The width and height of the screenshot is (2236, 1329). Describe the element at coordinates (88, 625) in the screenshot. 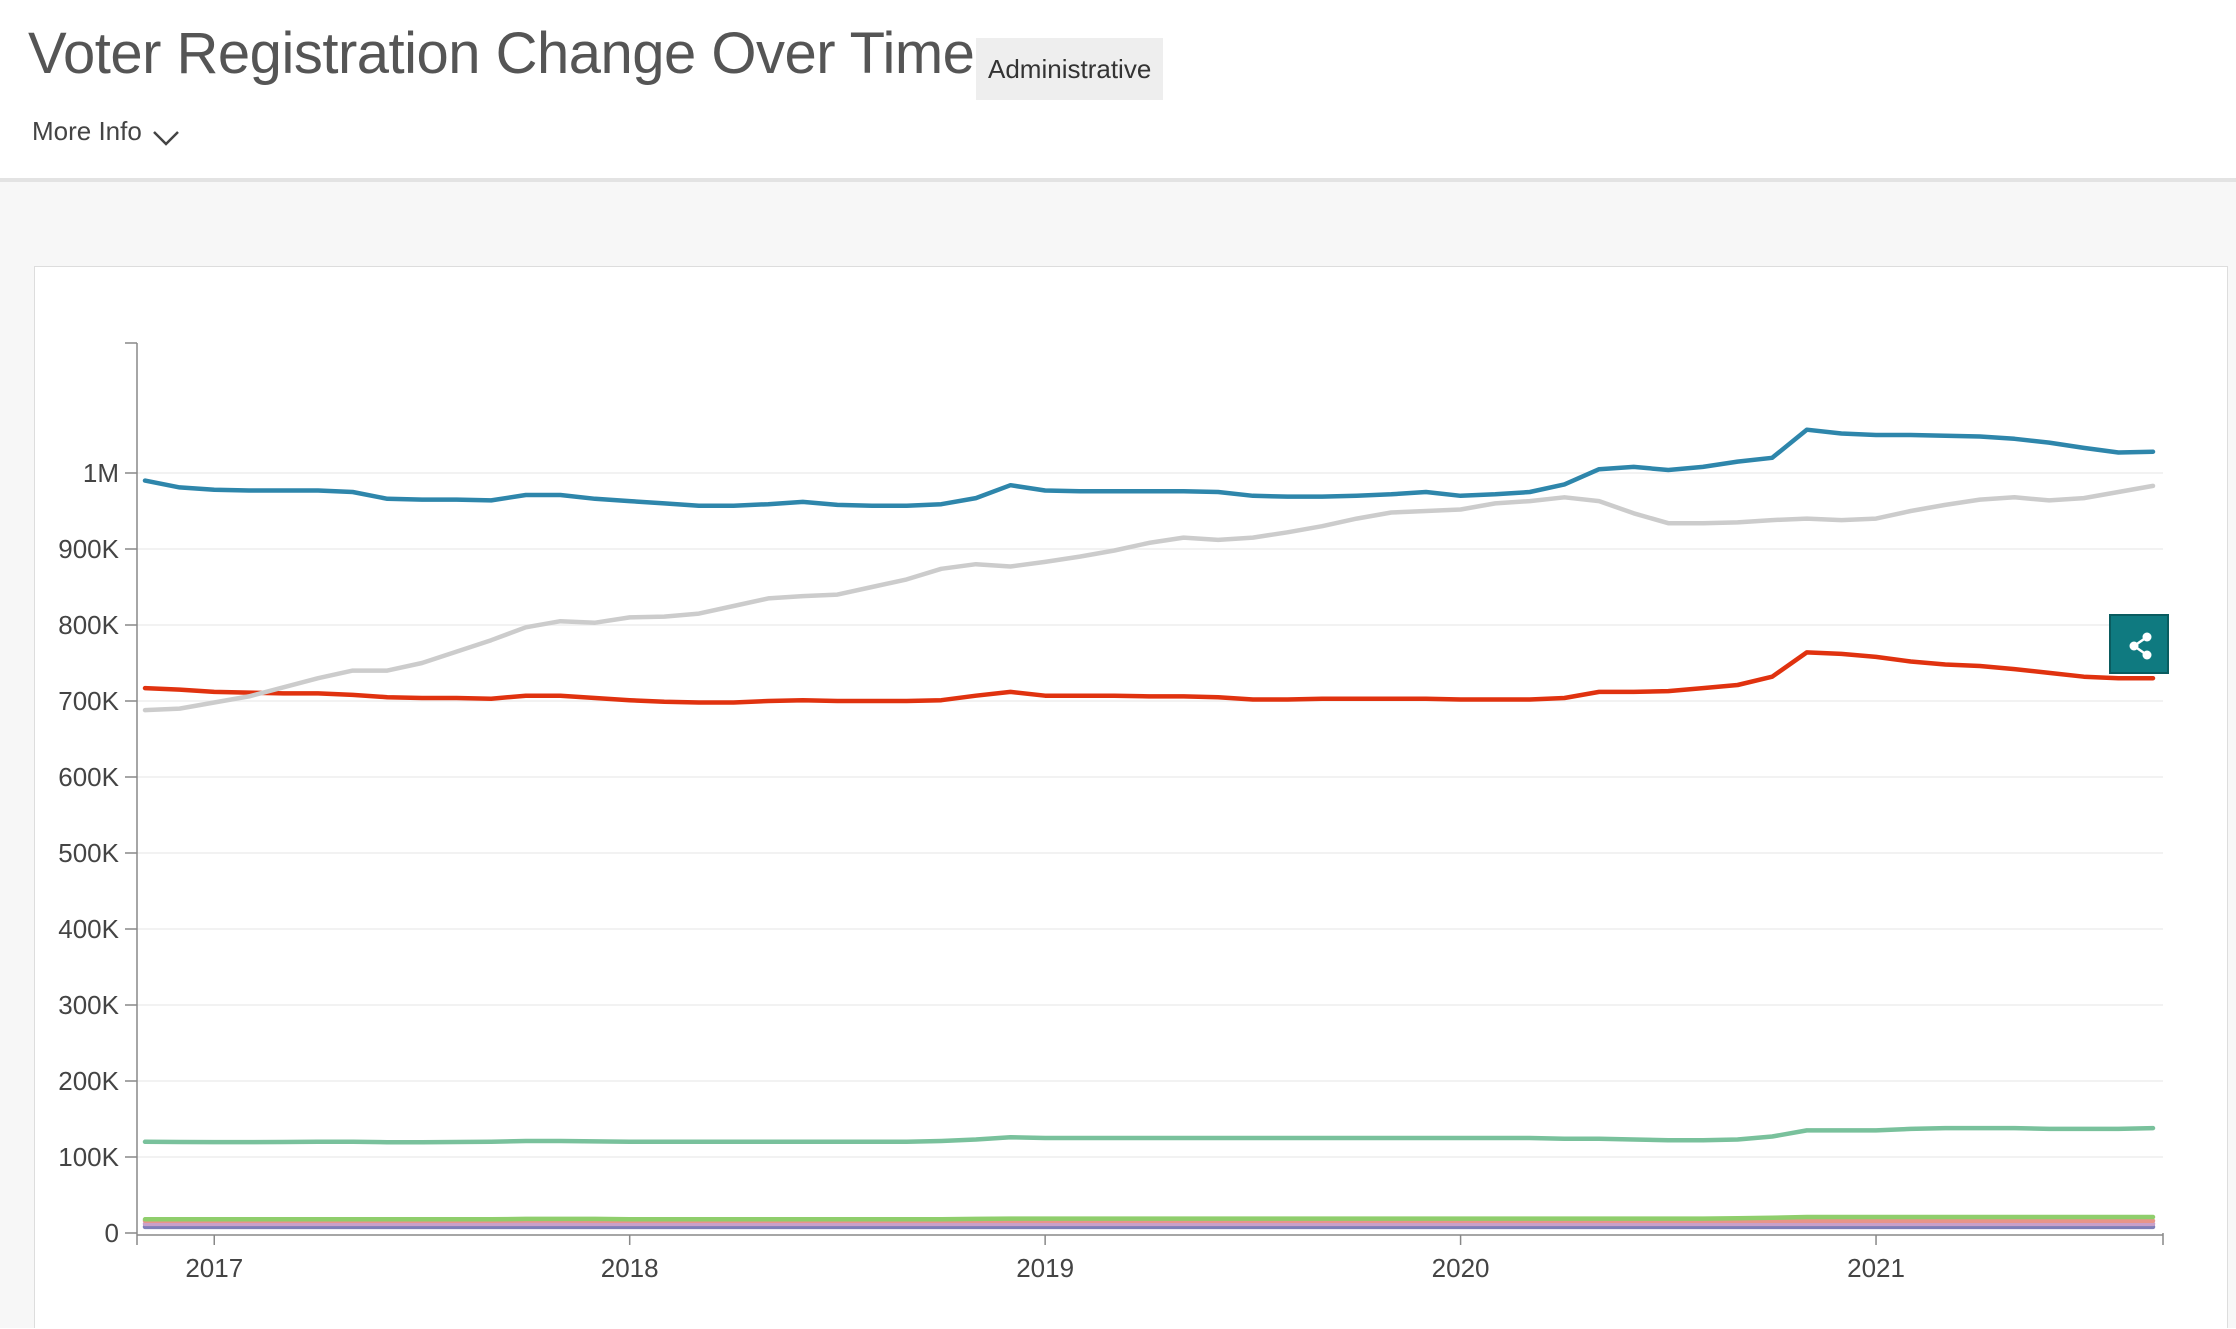

I see `y-tick-label: 800K` at that location.